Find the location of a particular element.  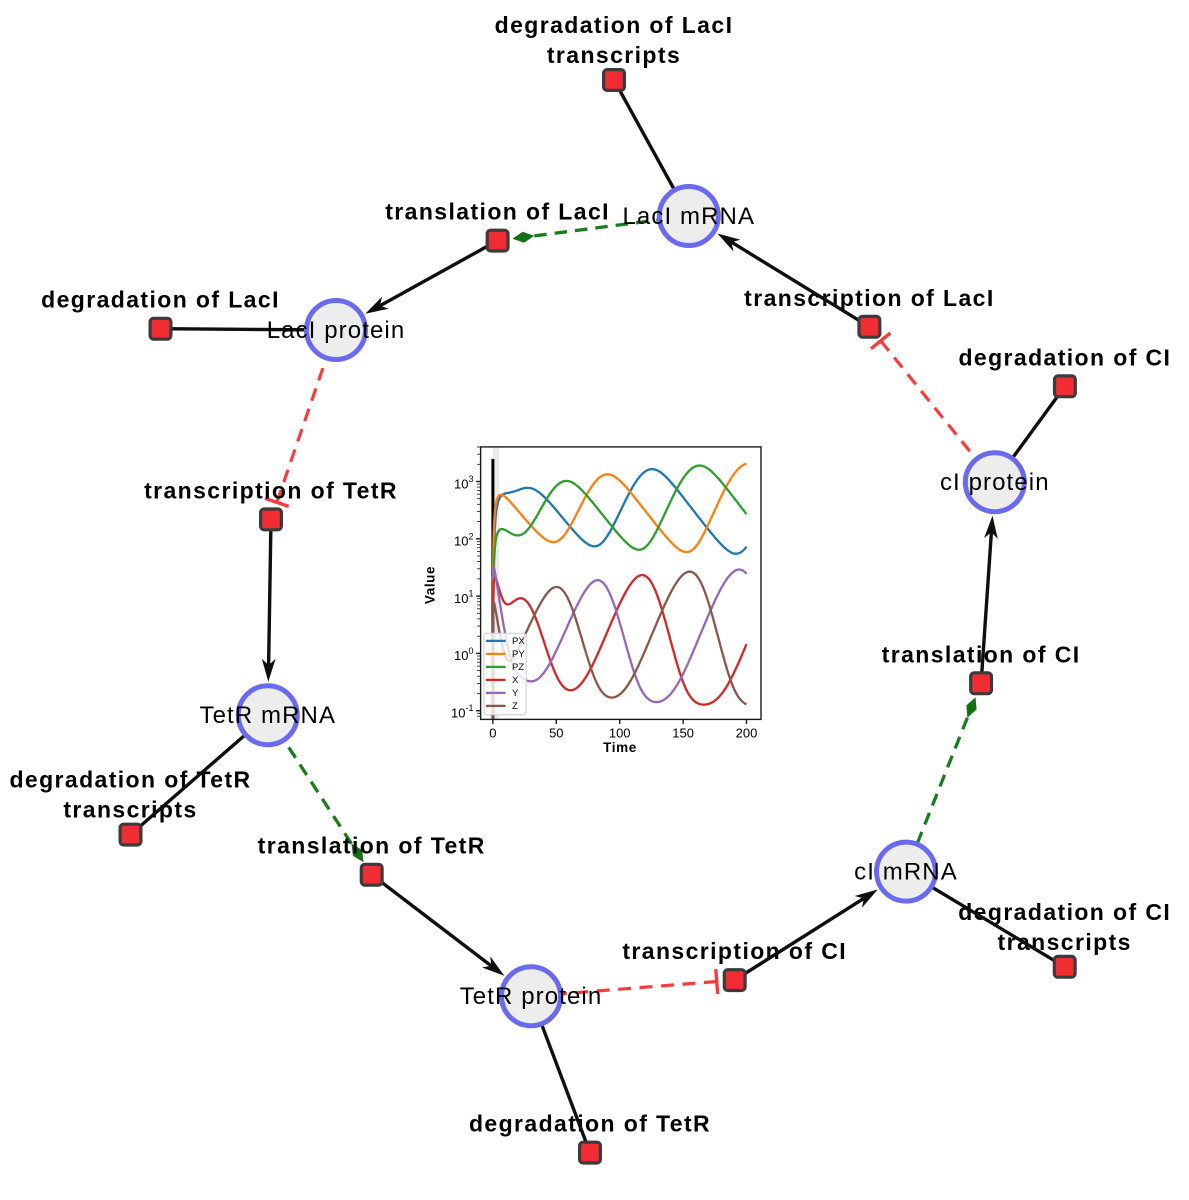

svg-text: translation of CI is located at coordinates (981, 654).